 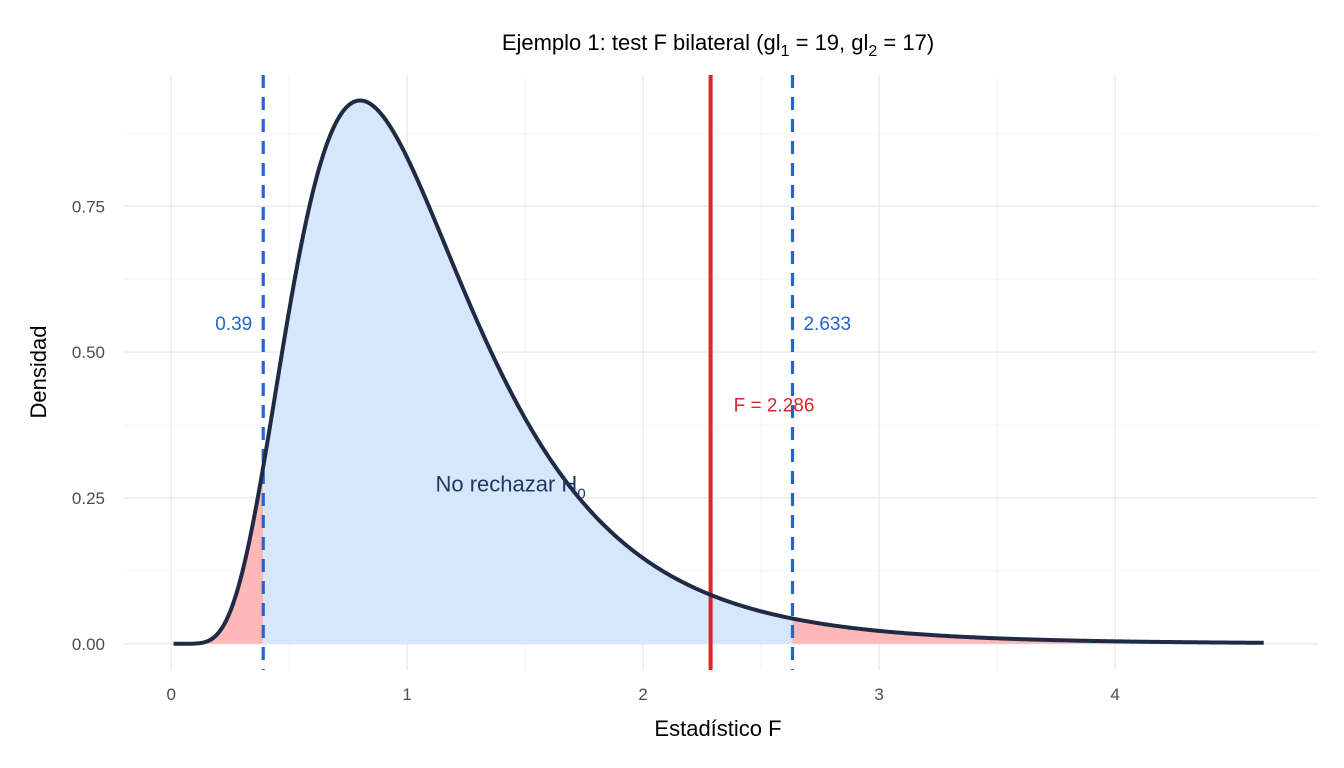 I want to click on region-label-text: No rechazar H, so click(x=506, y=483).